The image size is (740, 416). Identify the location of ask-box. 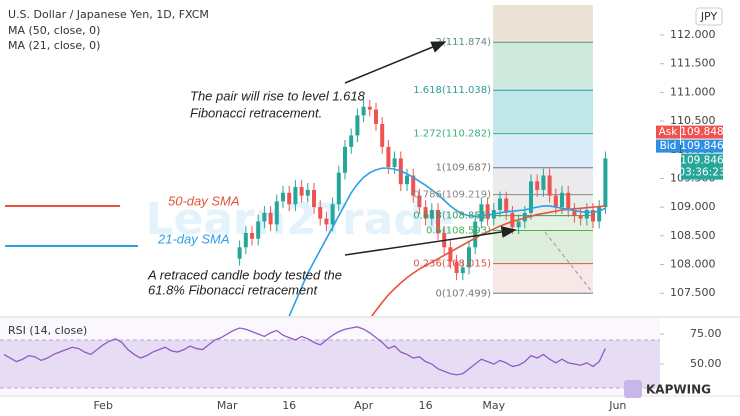
(702, 132).